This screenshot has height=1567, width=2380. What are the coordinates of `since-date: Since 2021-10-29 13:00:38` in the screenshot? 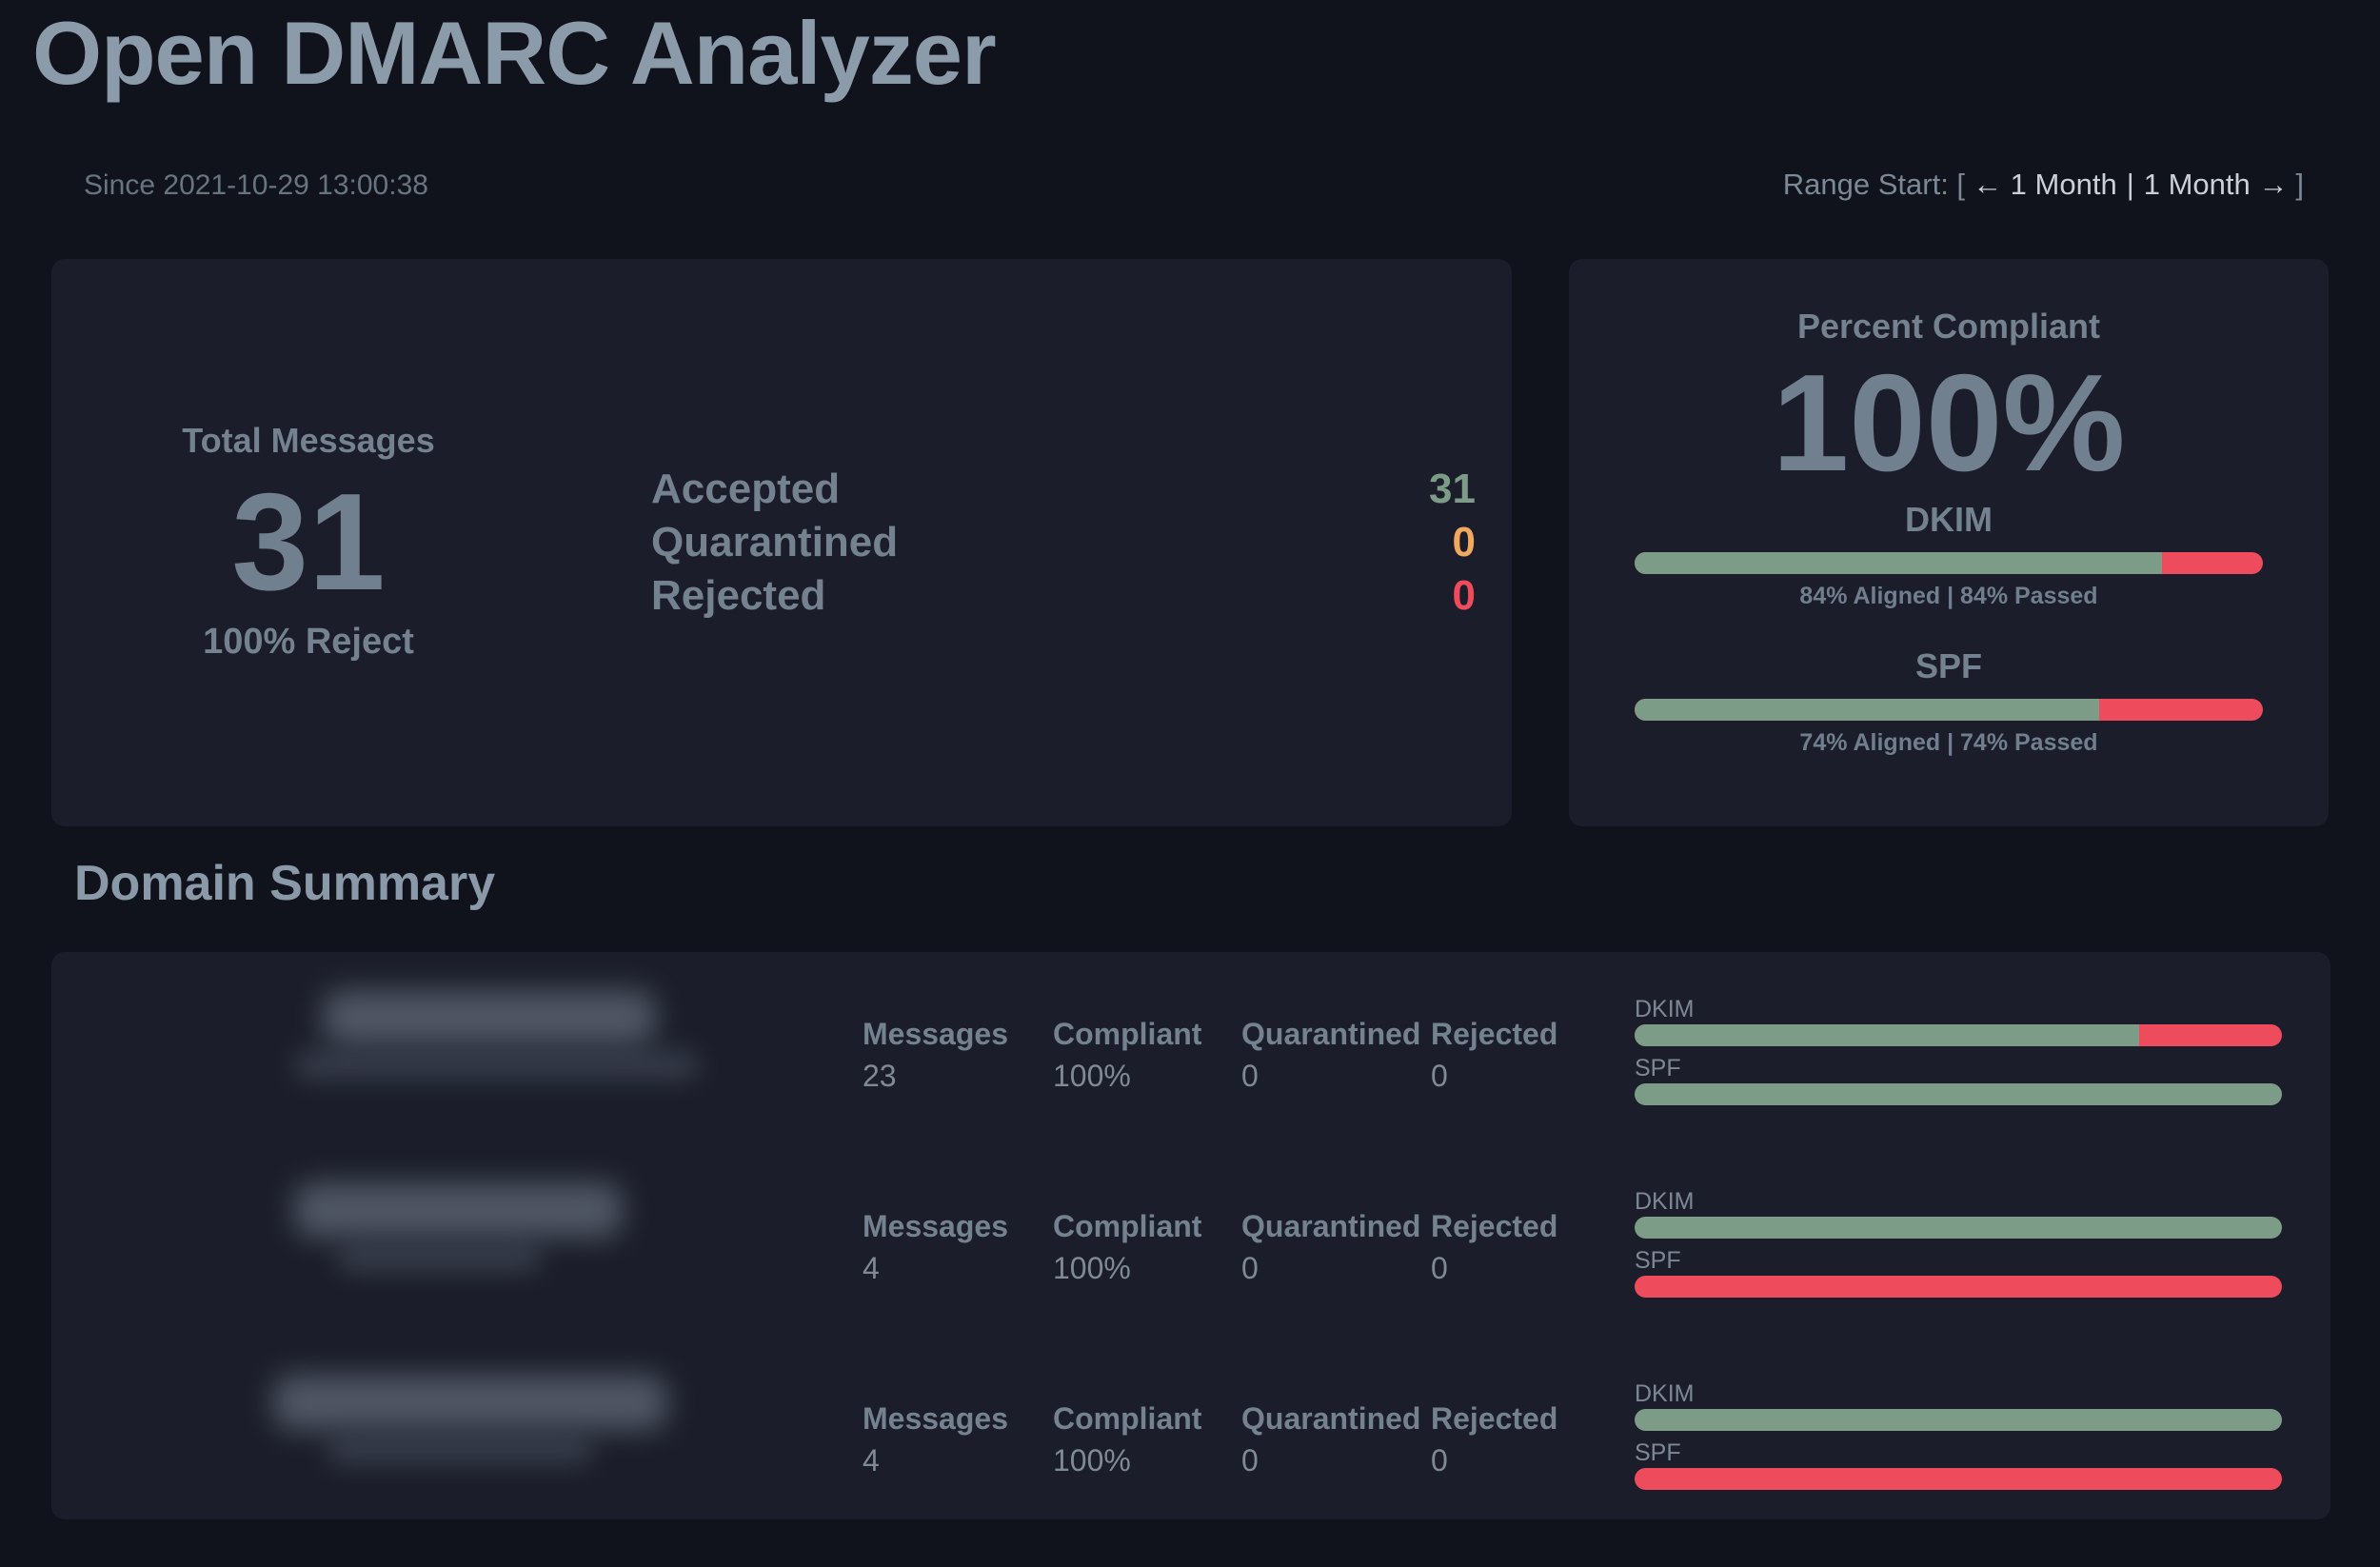 It's located at (256, 185).